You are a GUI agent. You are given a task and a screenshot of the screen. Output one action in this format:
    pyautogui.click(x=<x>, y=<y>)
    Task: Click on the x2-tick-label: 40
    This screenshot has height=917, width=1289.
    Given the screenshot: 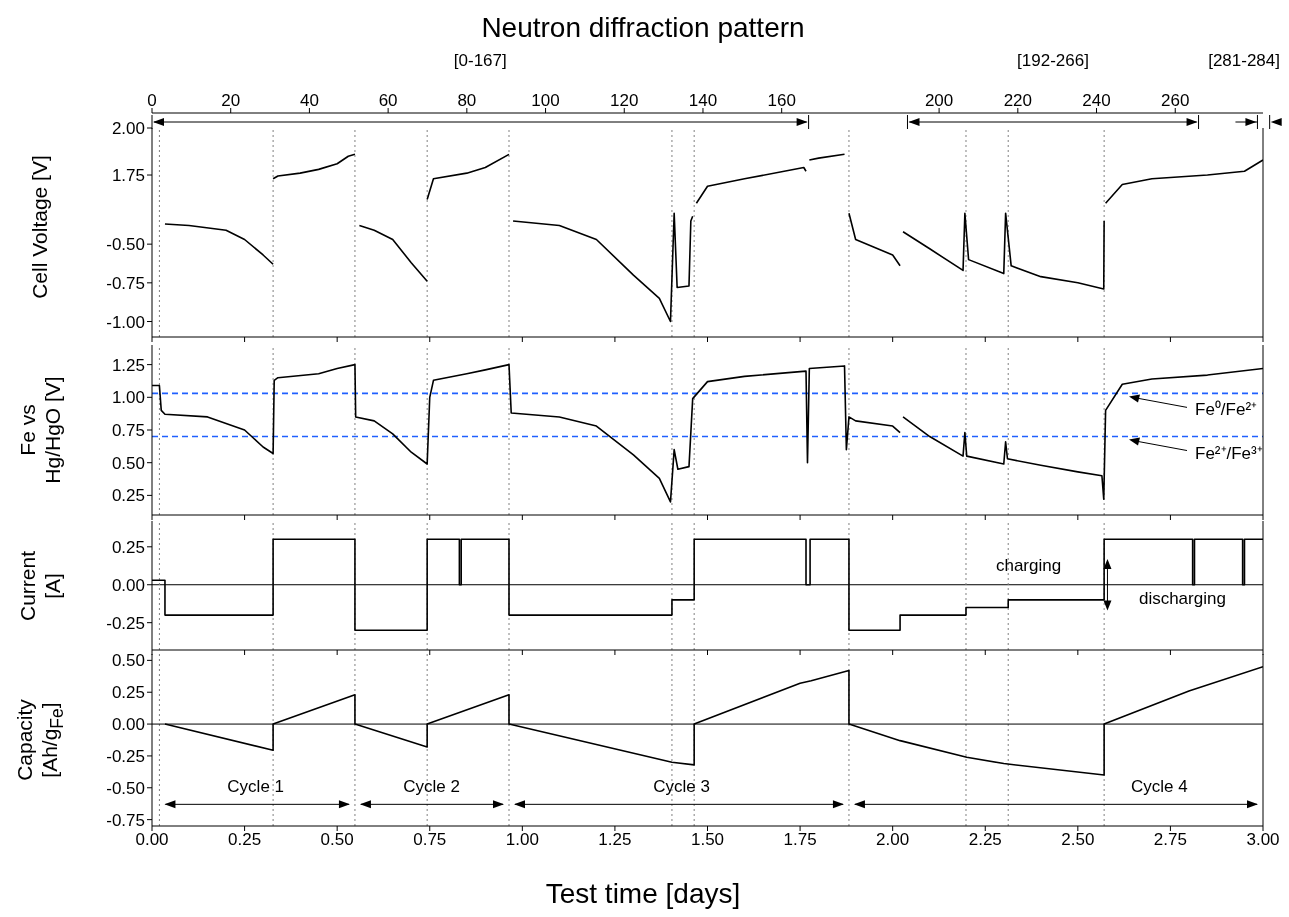 What is the action you would take?
    pyautogui.click(x=309, y=100)
    